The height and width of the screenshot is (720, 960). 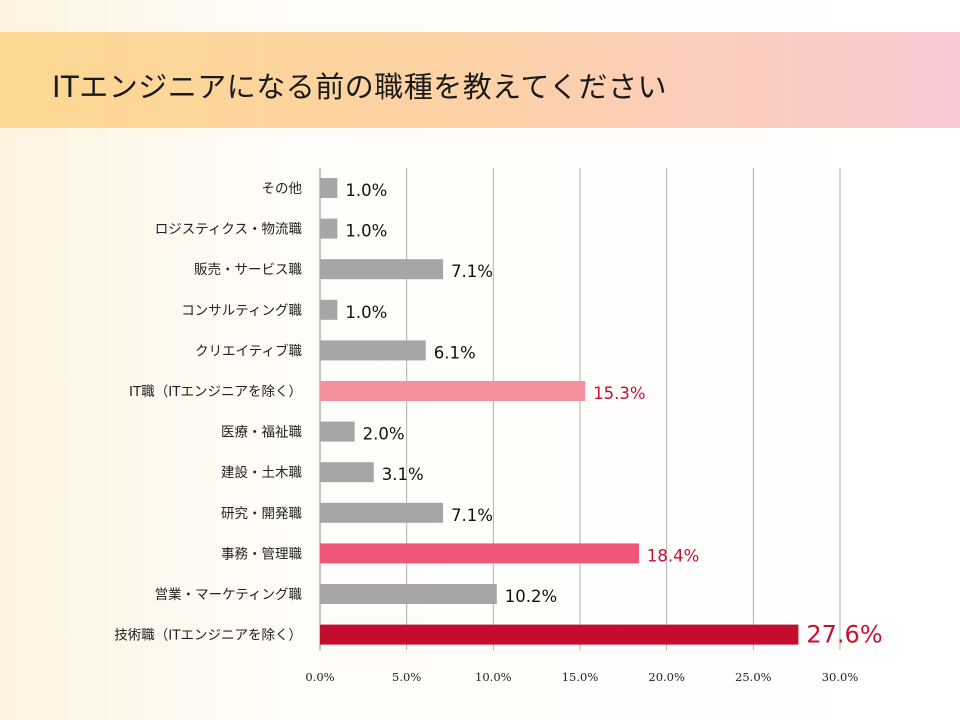 I want to click on page-title: ITエンジニアになる前の職種を教えてください, so click(x=359, y=87).